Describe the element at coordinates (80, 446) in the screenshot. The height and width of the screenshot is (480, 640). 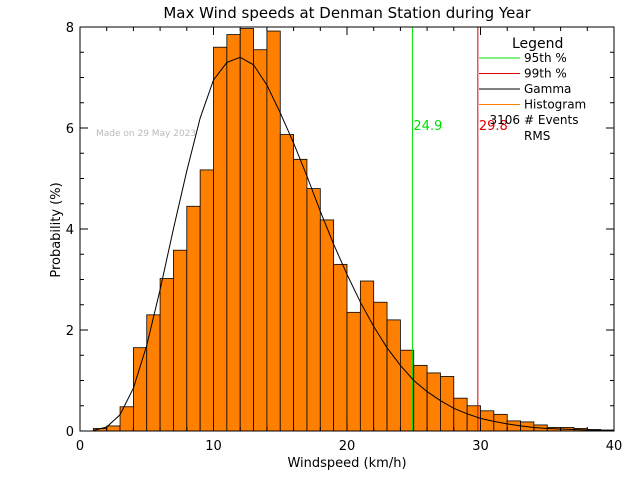
I see `x-tick-label: 0` at that location.